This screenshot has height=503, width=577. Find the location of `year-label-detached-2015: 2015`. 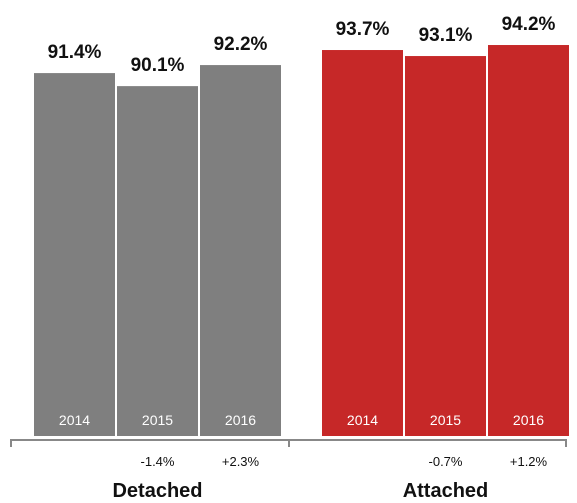

year-label-detached-2015: 2015 is located at coordinates (157, 420).